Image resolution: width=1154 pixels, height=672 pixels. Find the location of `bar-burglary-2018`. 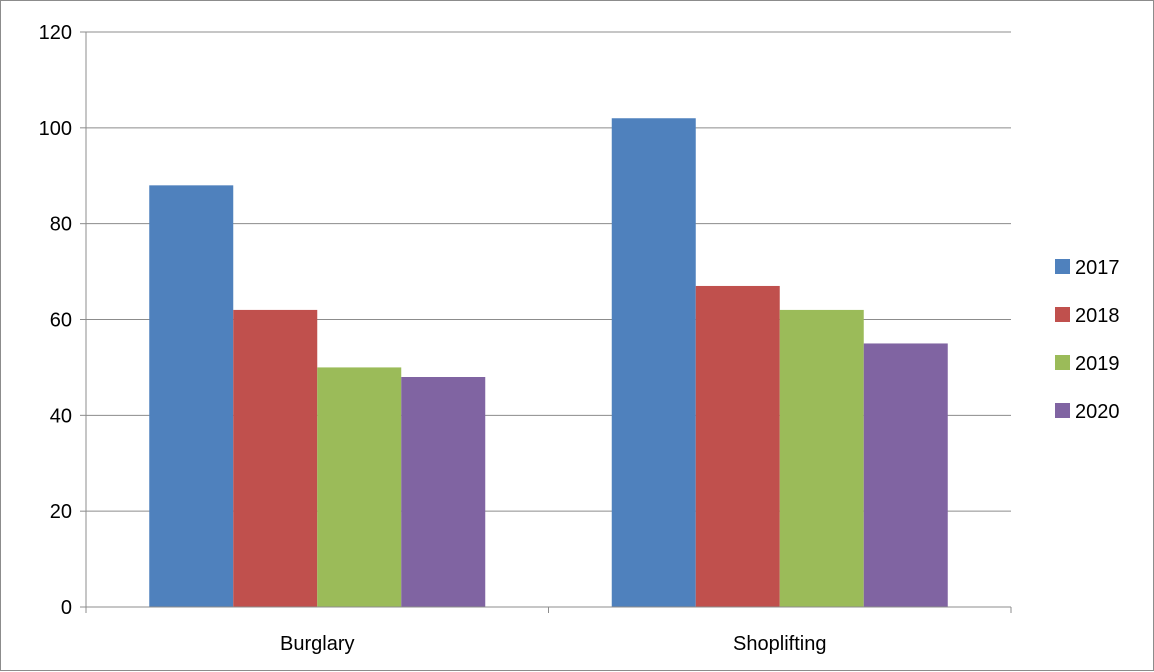

bar-burglary-2018 is located at coordinates (275, 458).